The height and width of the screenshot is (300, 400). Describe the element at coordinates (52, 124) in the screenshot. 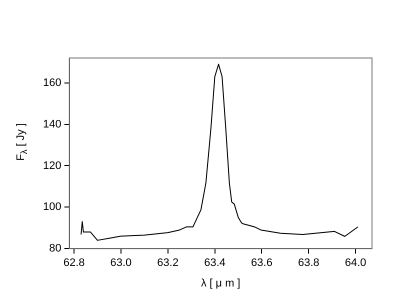

I see `y-tick-label: 140` at that location.